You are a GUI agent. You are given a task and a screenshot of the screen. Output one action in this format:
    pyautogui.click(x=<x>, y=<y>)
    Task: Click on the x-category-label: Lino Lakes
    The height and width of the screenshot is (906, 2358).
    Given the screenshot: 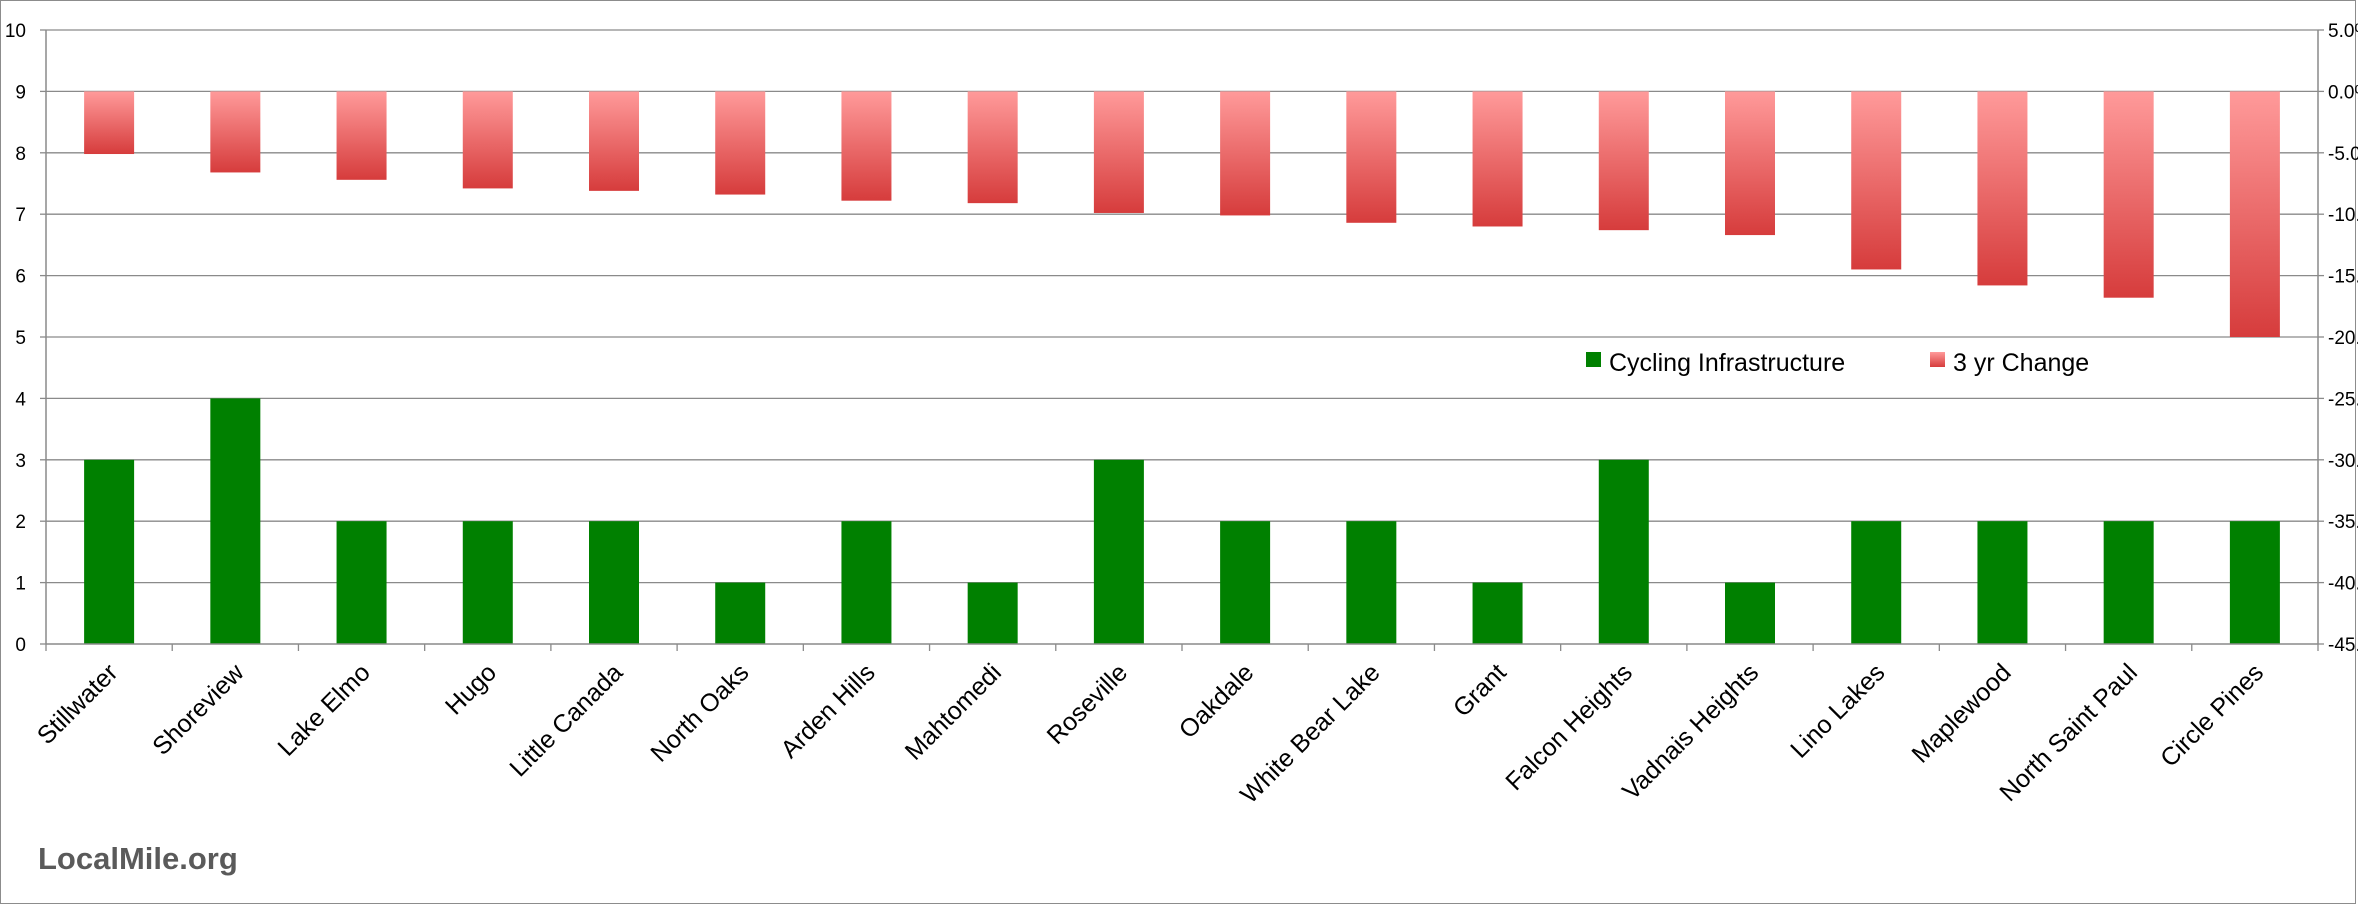 What is the action you would take?
    pyautogui.click(x=1837, y=710)
    